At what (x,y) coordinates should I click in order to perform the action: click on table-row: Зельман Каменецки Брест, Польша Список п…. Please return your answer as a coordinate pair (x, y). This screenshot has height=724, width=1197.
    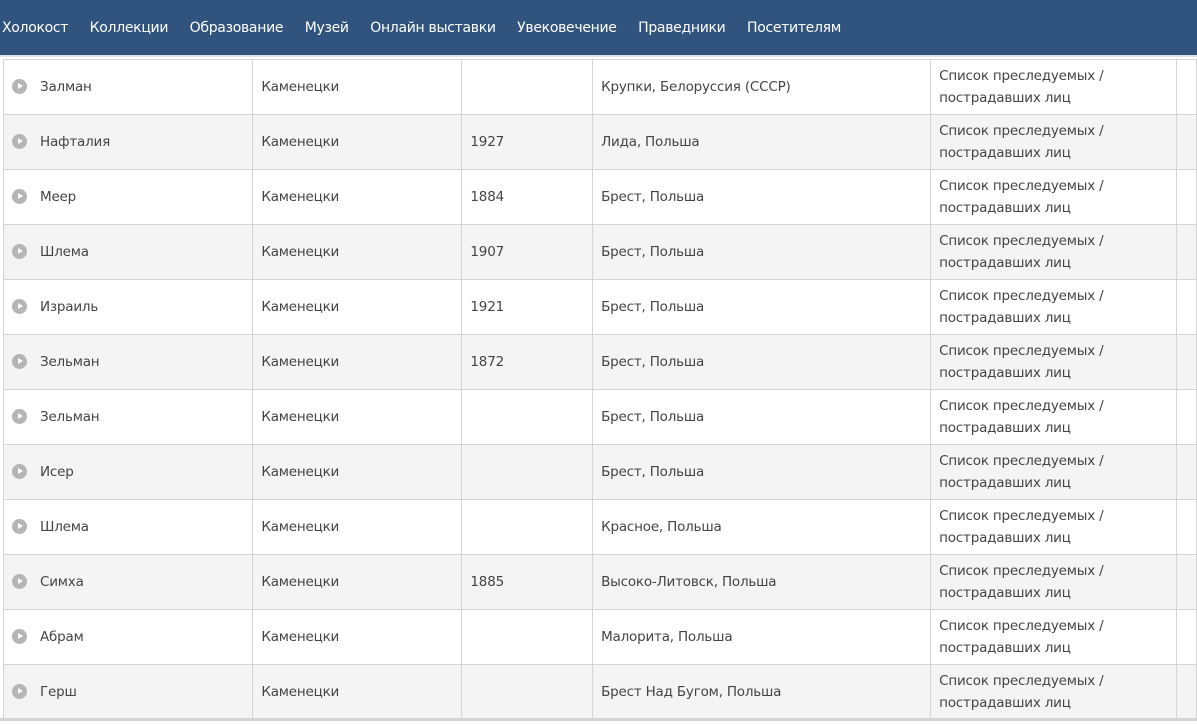
    Looking at the image, I should click on (599, 417).